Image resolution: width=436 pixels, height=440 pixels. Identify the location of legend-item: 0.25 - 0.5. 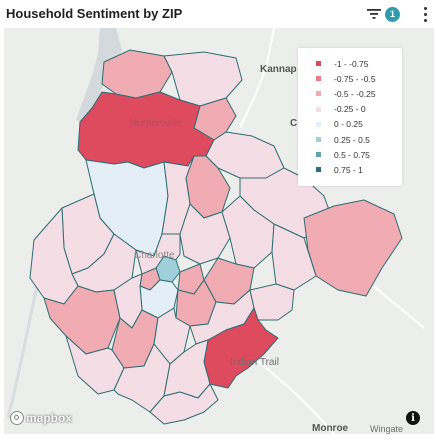
(350, 139).